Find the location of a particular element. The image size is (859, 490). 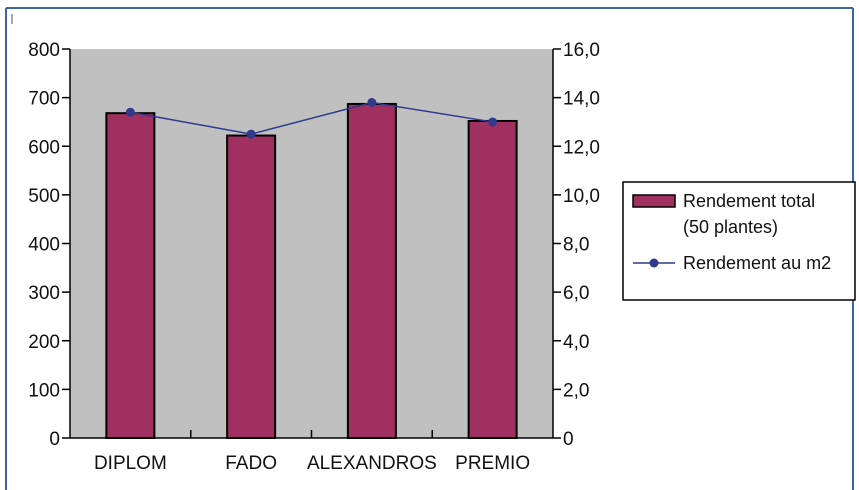

category-label-premio: PREMIO is located at coordinates (492, 463).